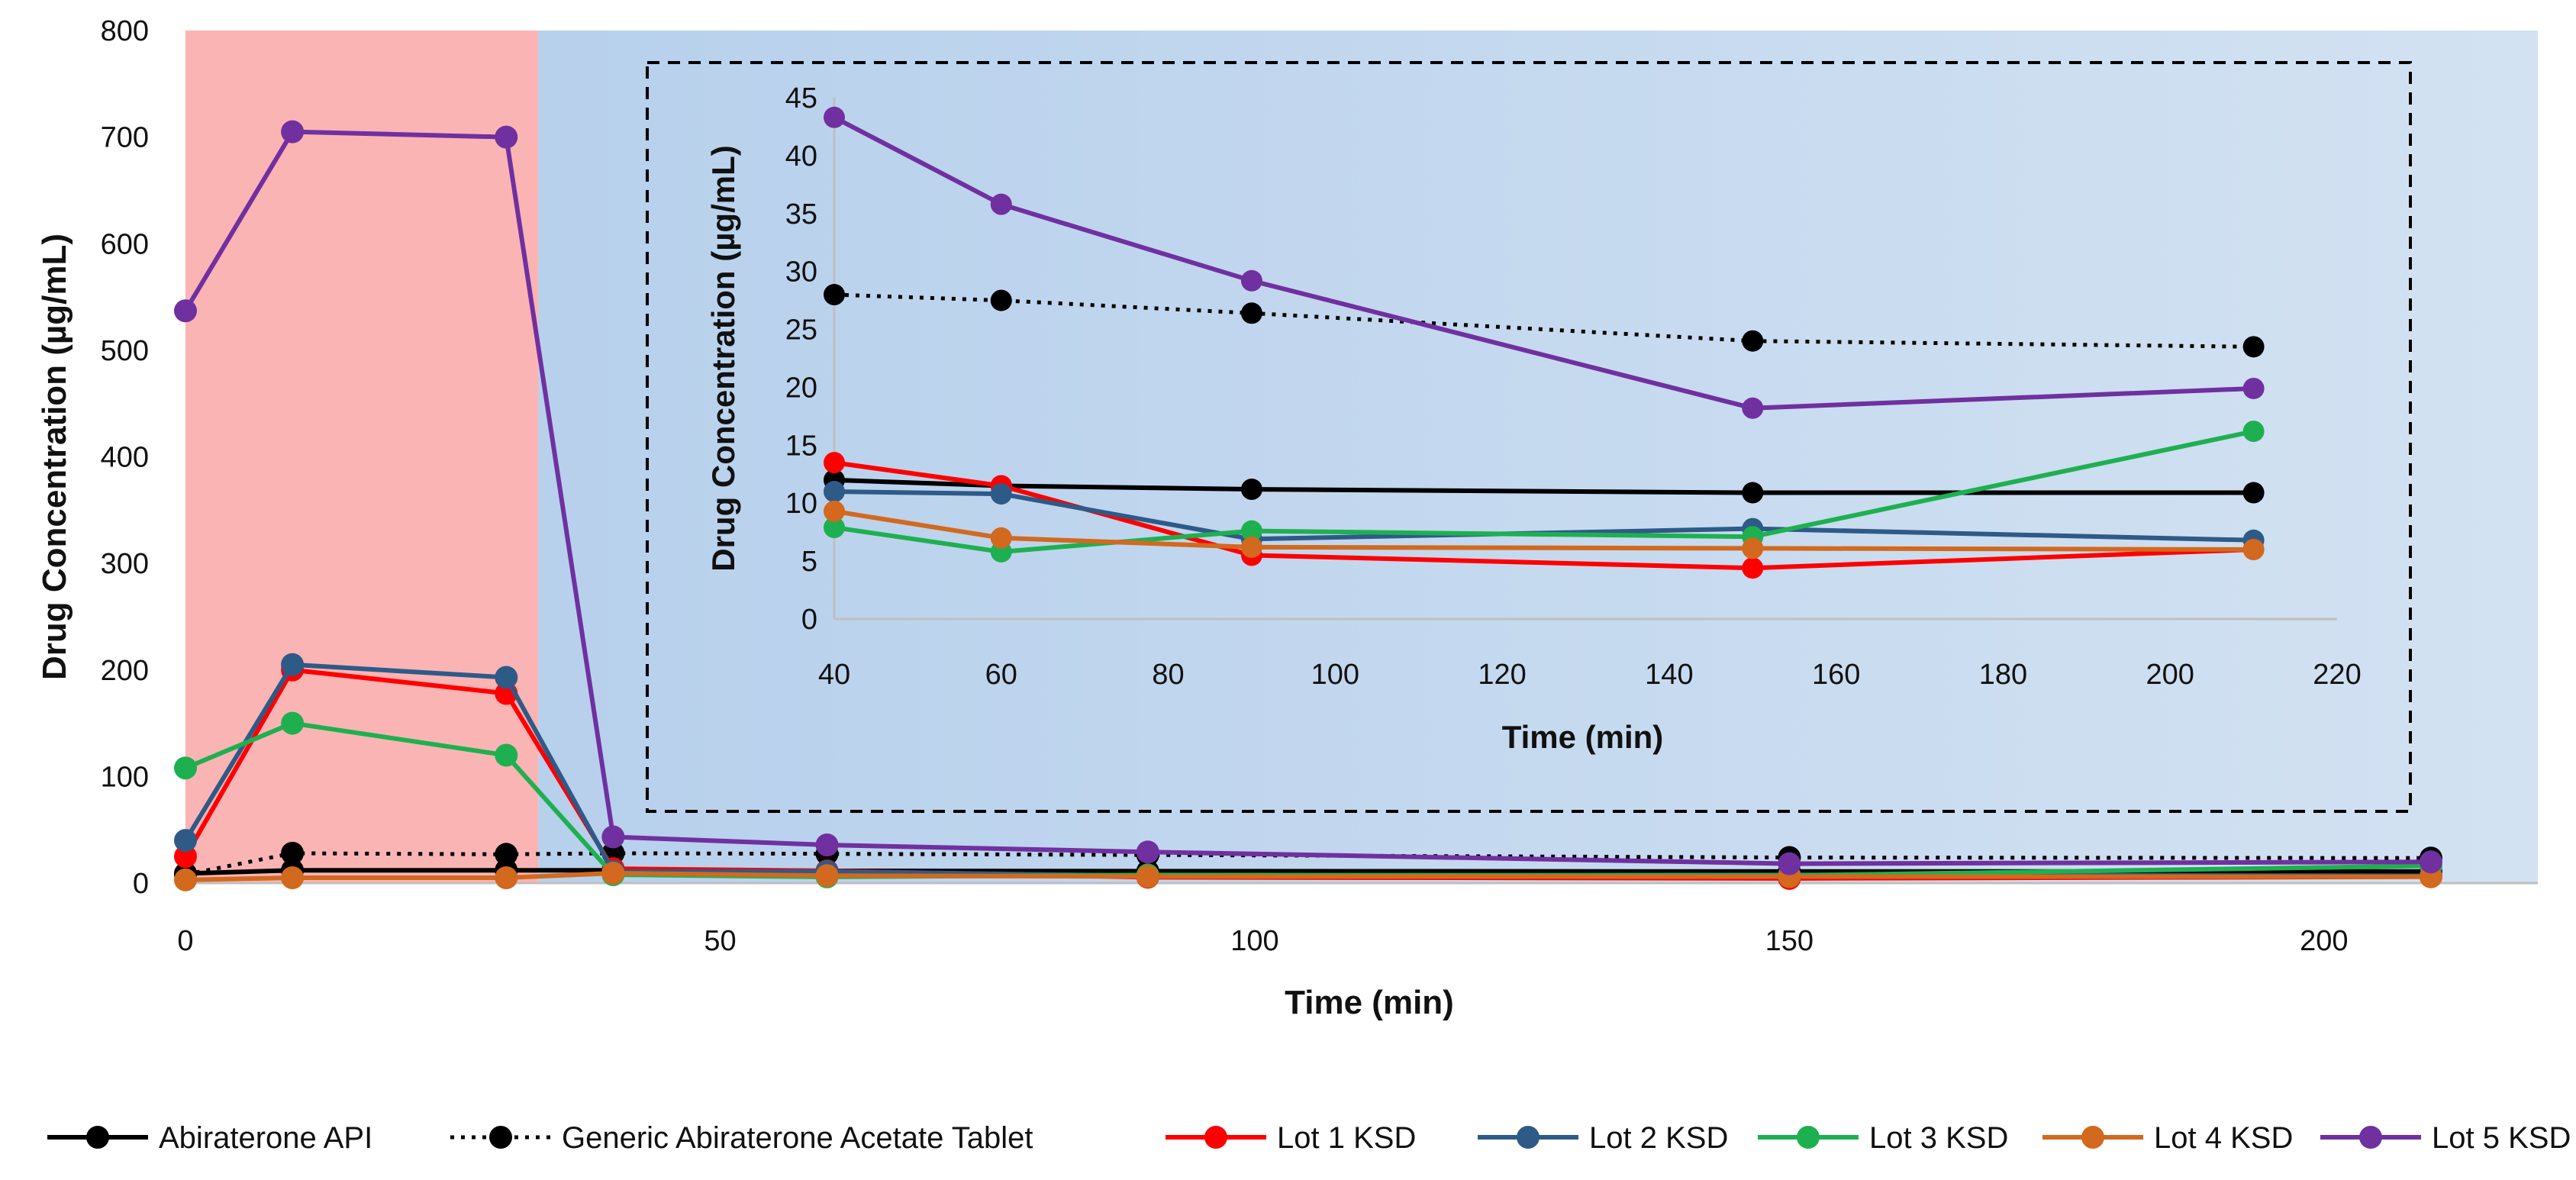 This screenshot has width=2576, height=1180. Describe the element at coordinates (1544, 530) in the screenshot. I see `inset-series-lot-4-ksd` at that location.